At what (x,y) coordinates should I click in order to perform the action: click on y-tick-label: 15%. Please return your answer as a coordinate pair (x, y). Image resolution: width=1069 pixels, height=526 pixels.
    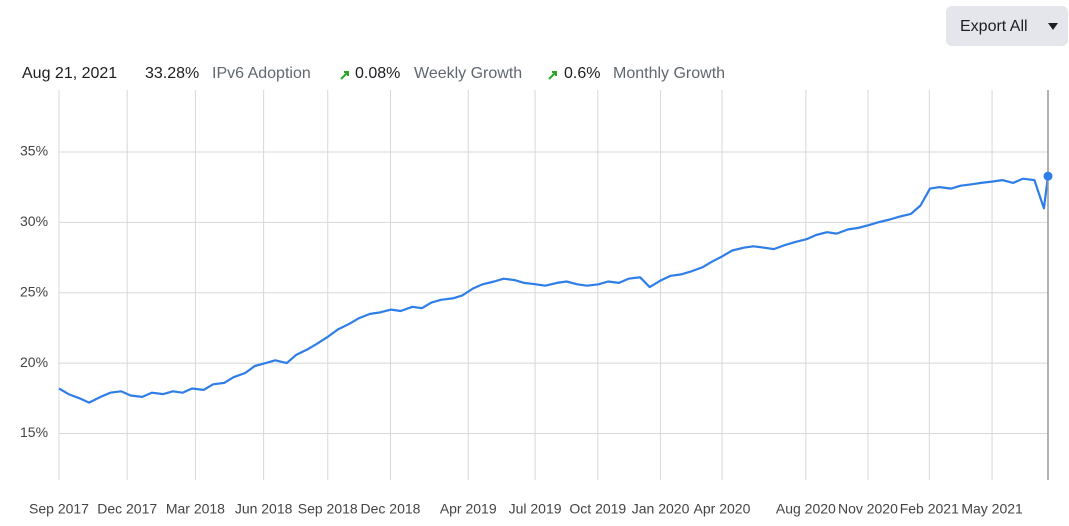
    Looking at the image, I should click on (34, 432).